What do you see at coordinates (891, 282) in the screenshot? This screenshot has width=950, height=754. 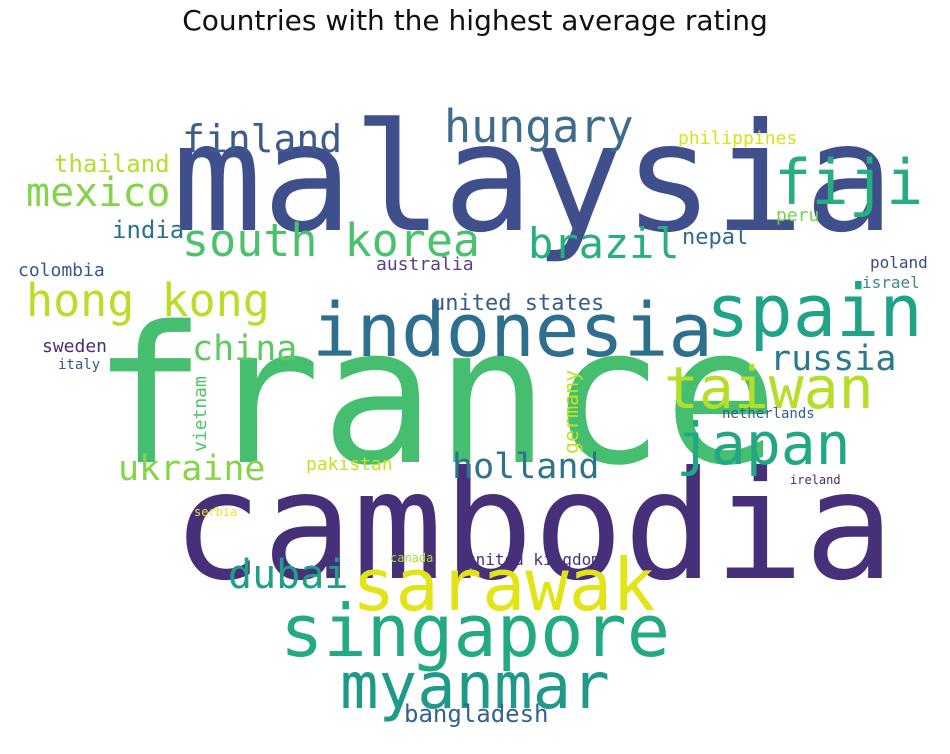 I see `word-israel: israel` at bounding box center [891, 282].